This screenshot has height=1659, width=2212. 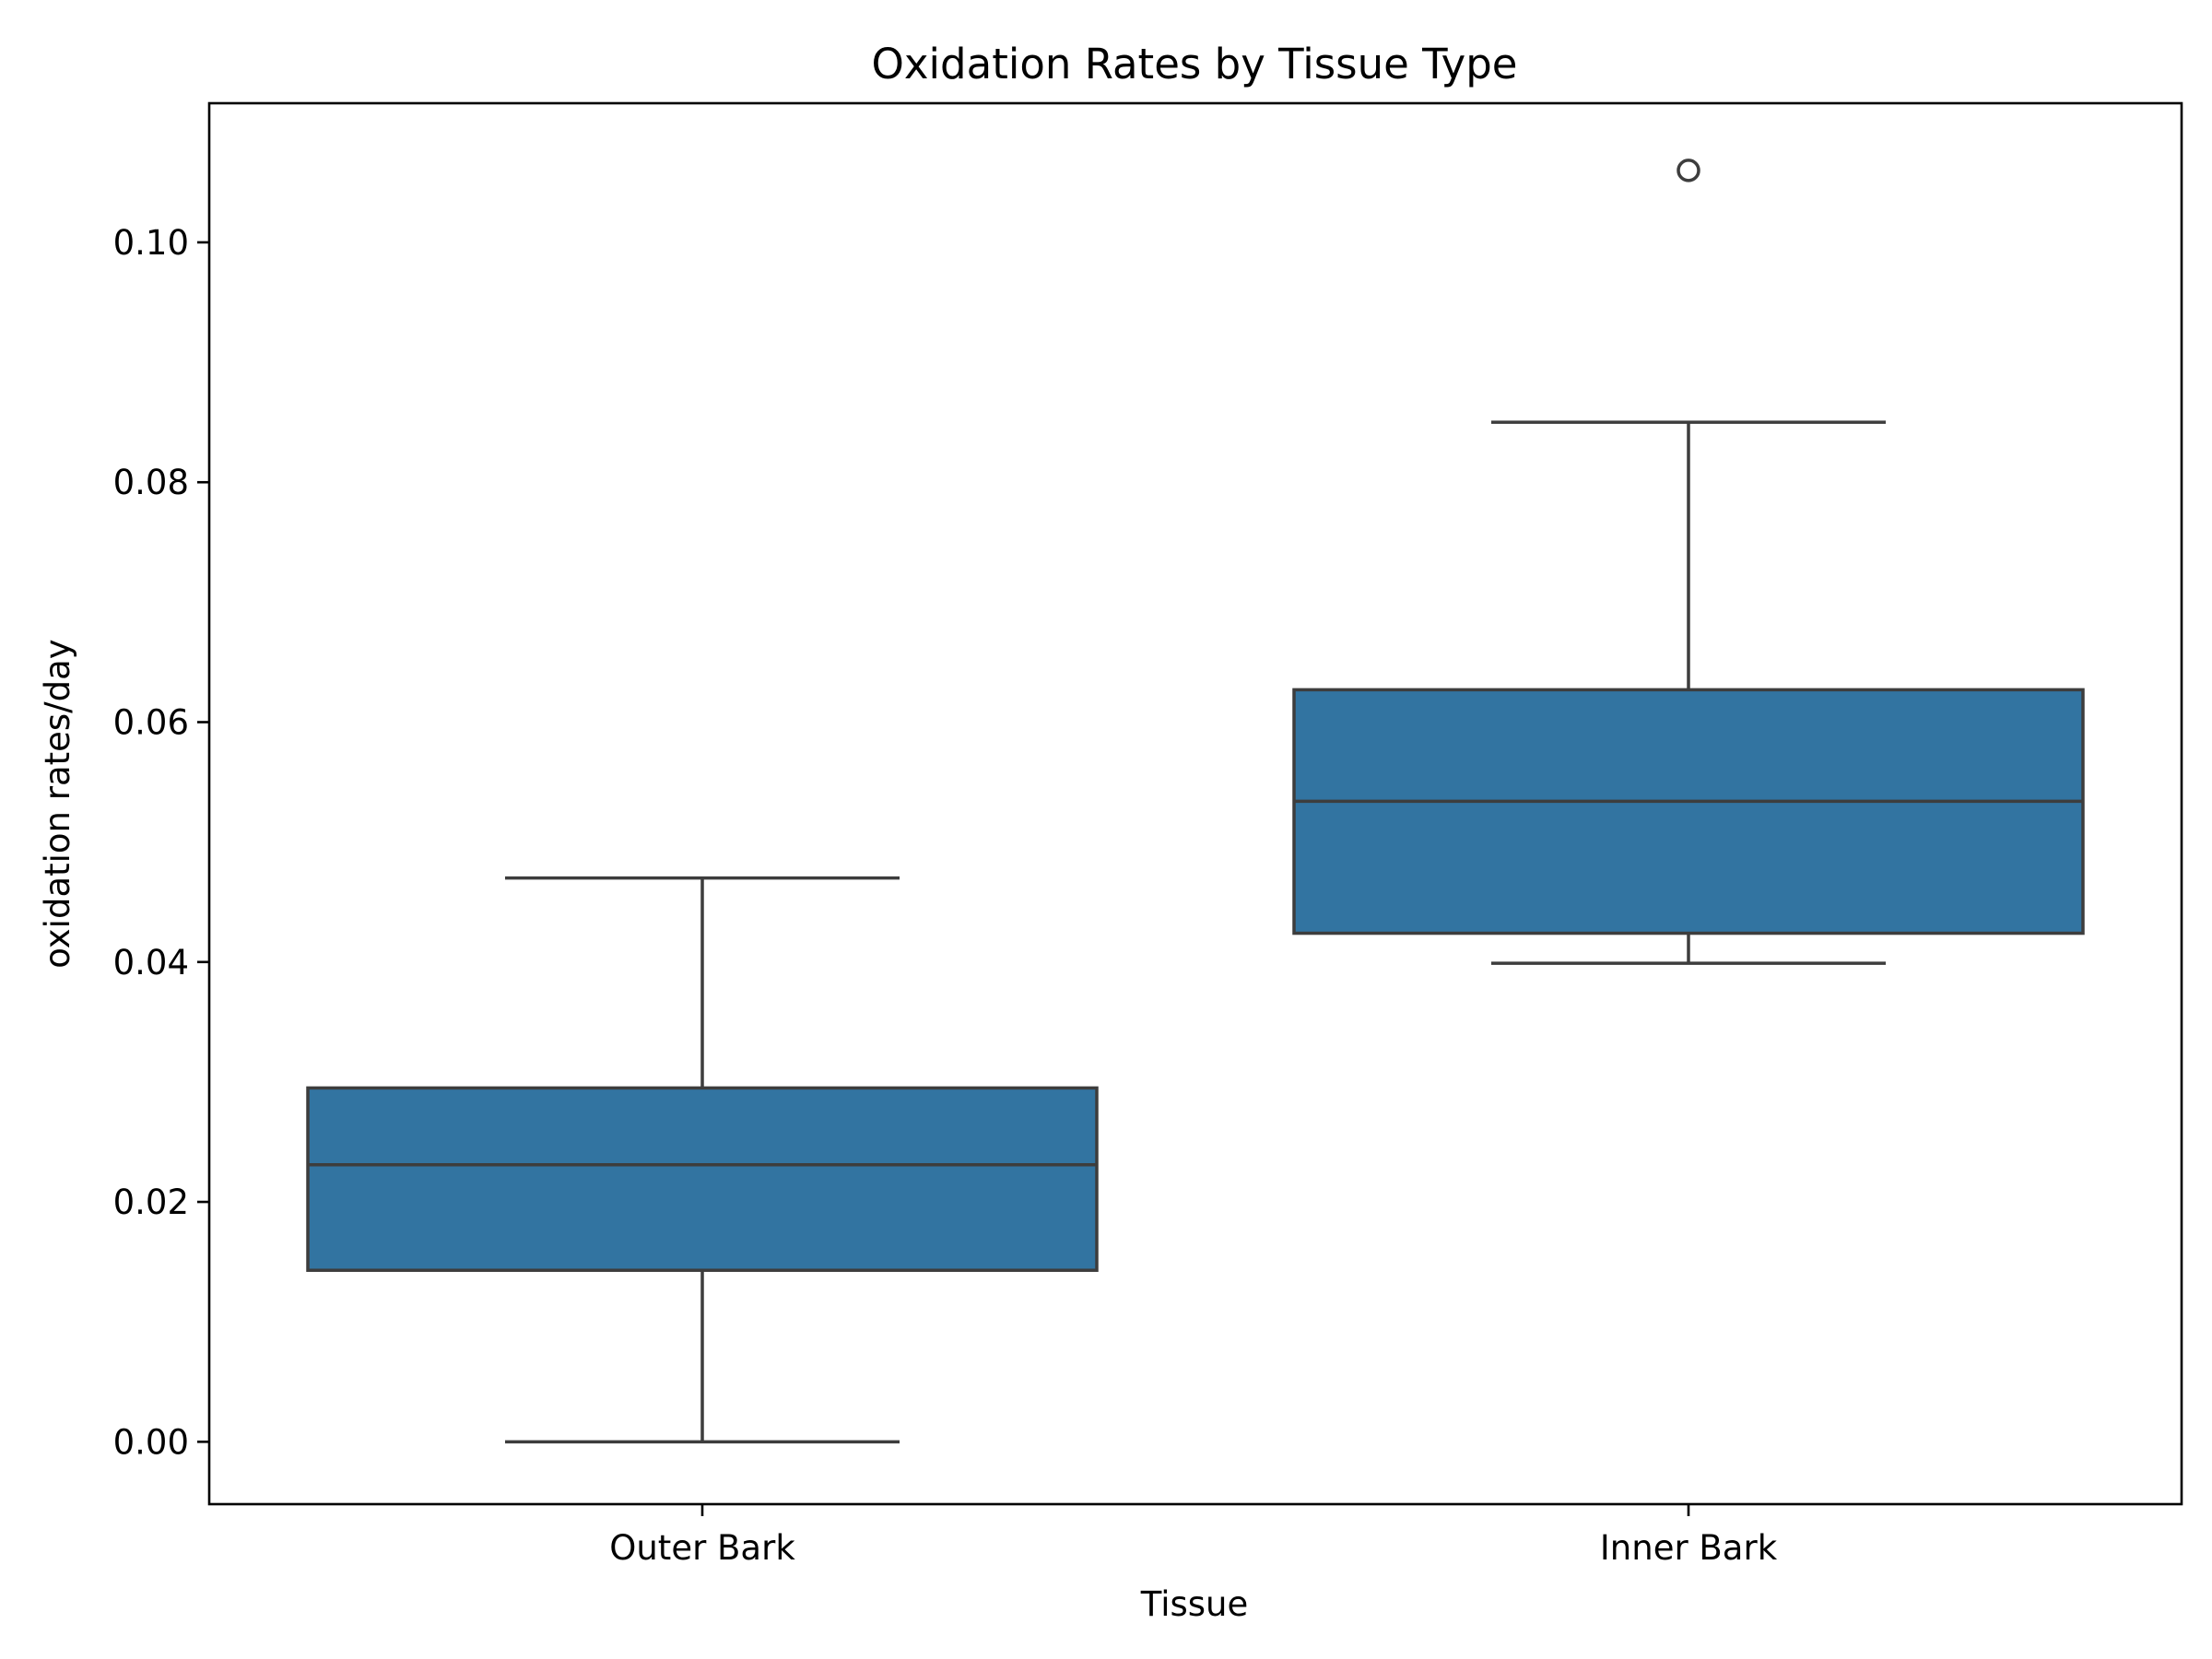 What do you see at coordinates (151, 482) in the screenshot?
I see `y-tick-label: 0.08` at bounding box center [151, 482].